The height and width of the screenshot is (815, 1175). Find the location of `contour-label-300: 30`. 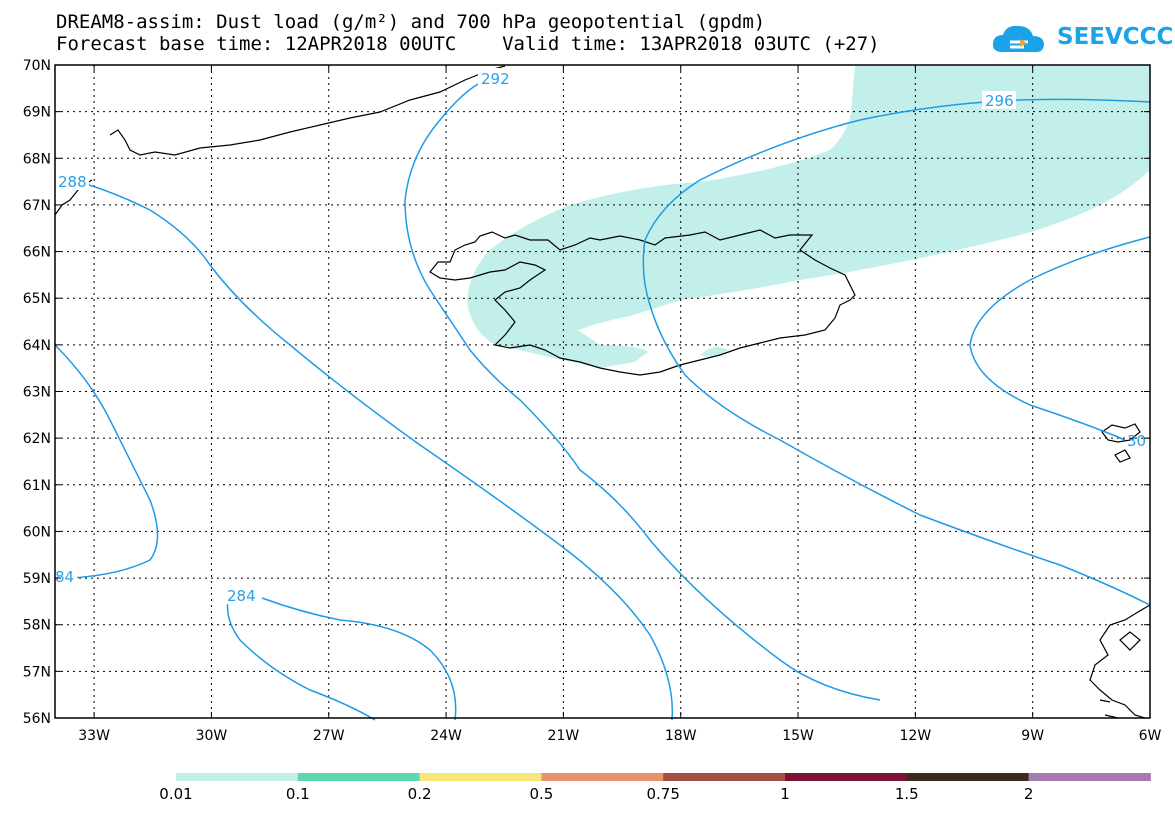

contour-label-300: 30 is located at coordinates (1136, 441).